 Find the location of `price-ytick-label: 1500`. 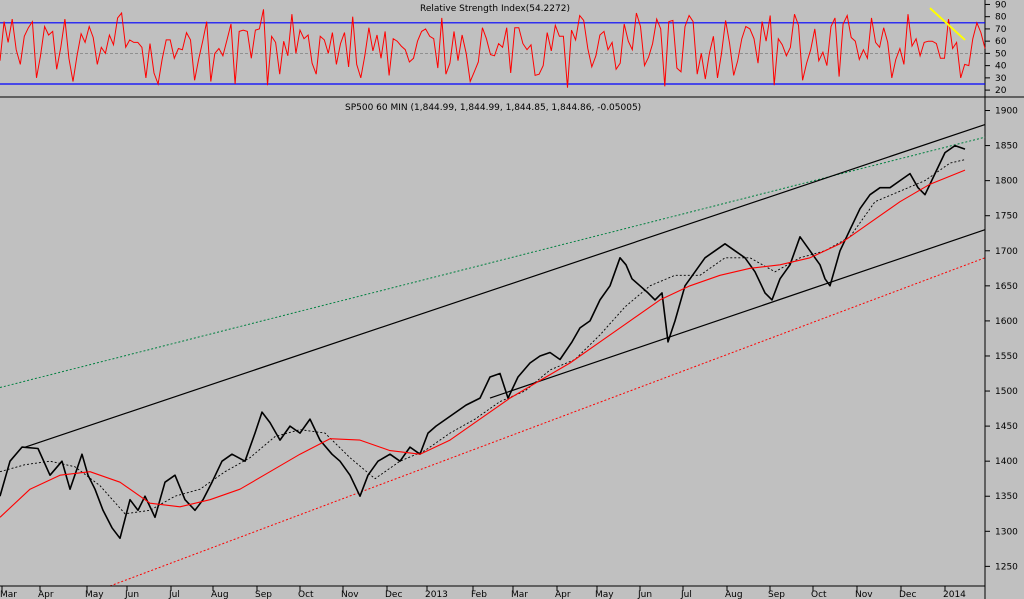

price-ytick-label: 1500 is located at coordinates (1006, 392).